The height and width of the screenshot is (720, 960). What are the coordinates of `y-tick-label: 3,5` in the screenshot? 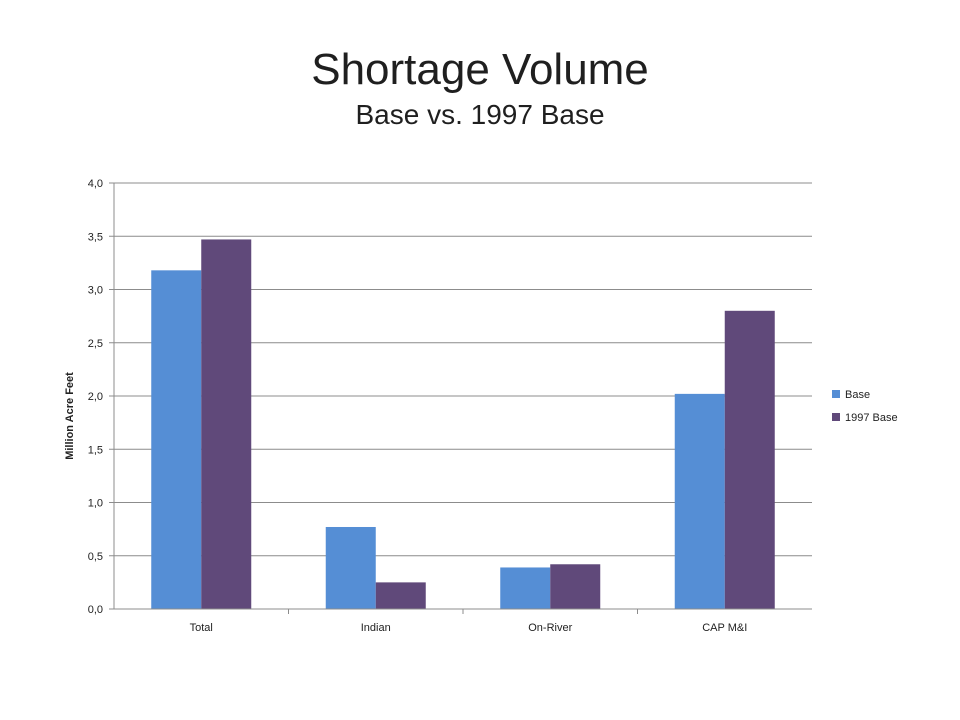 It's located at (95, 237).